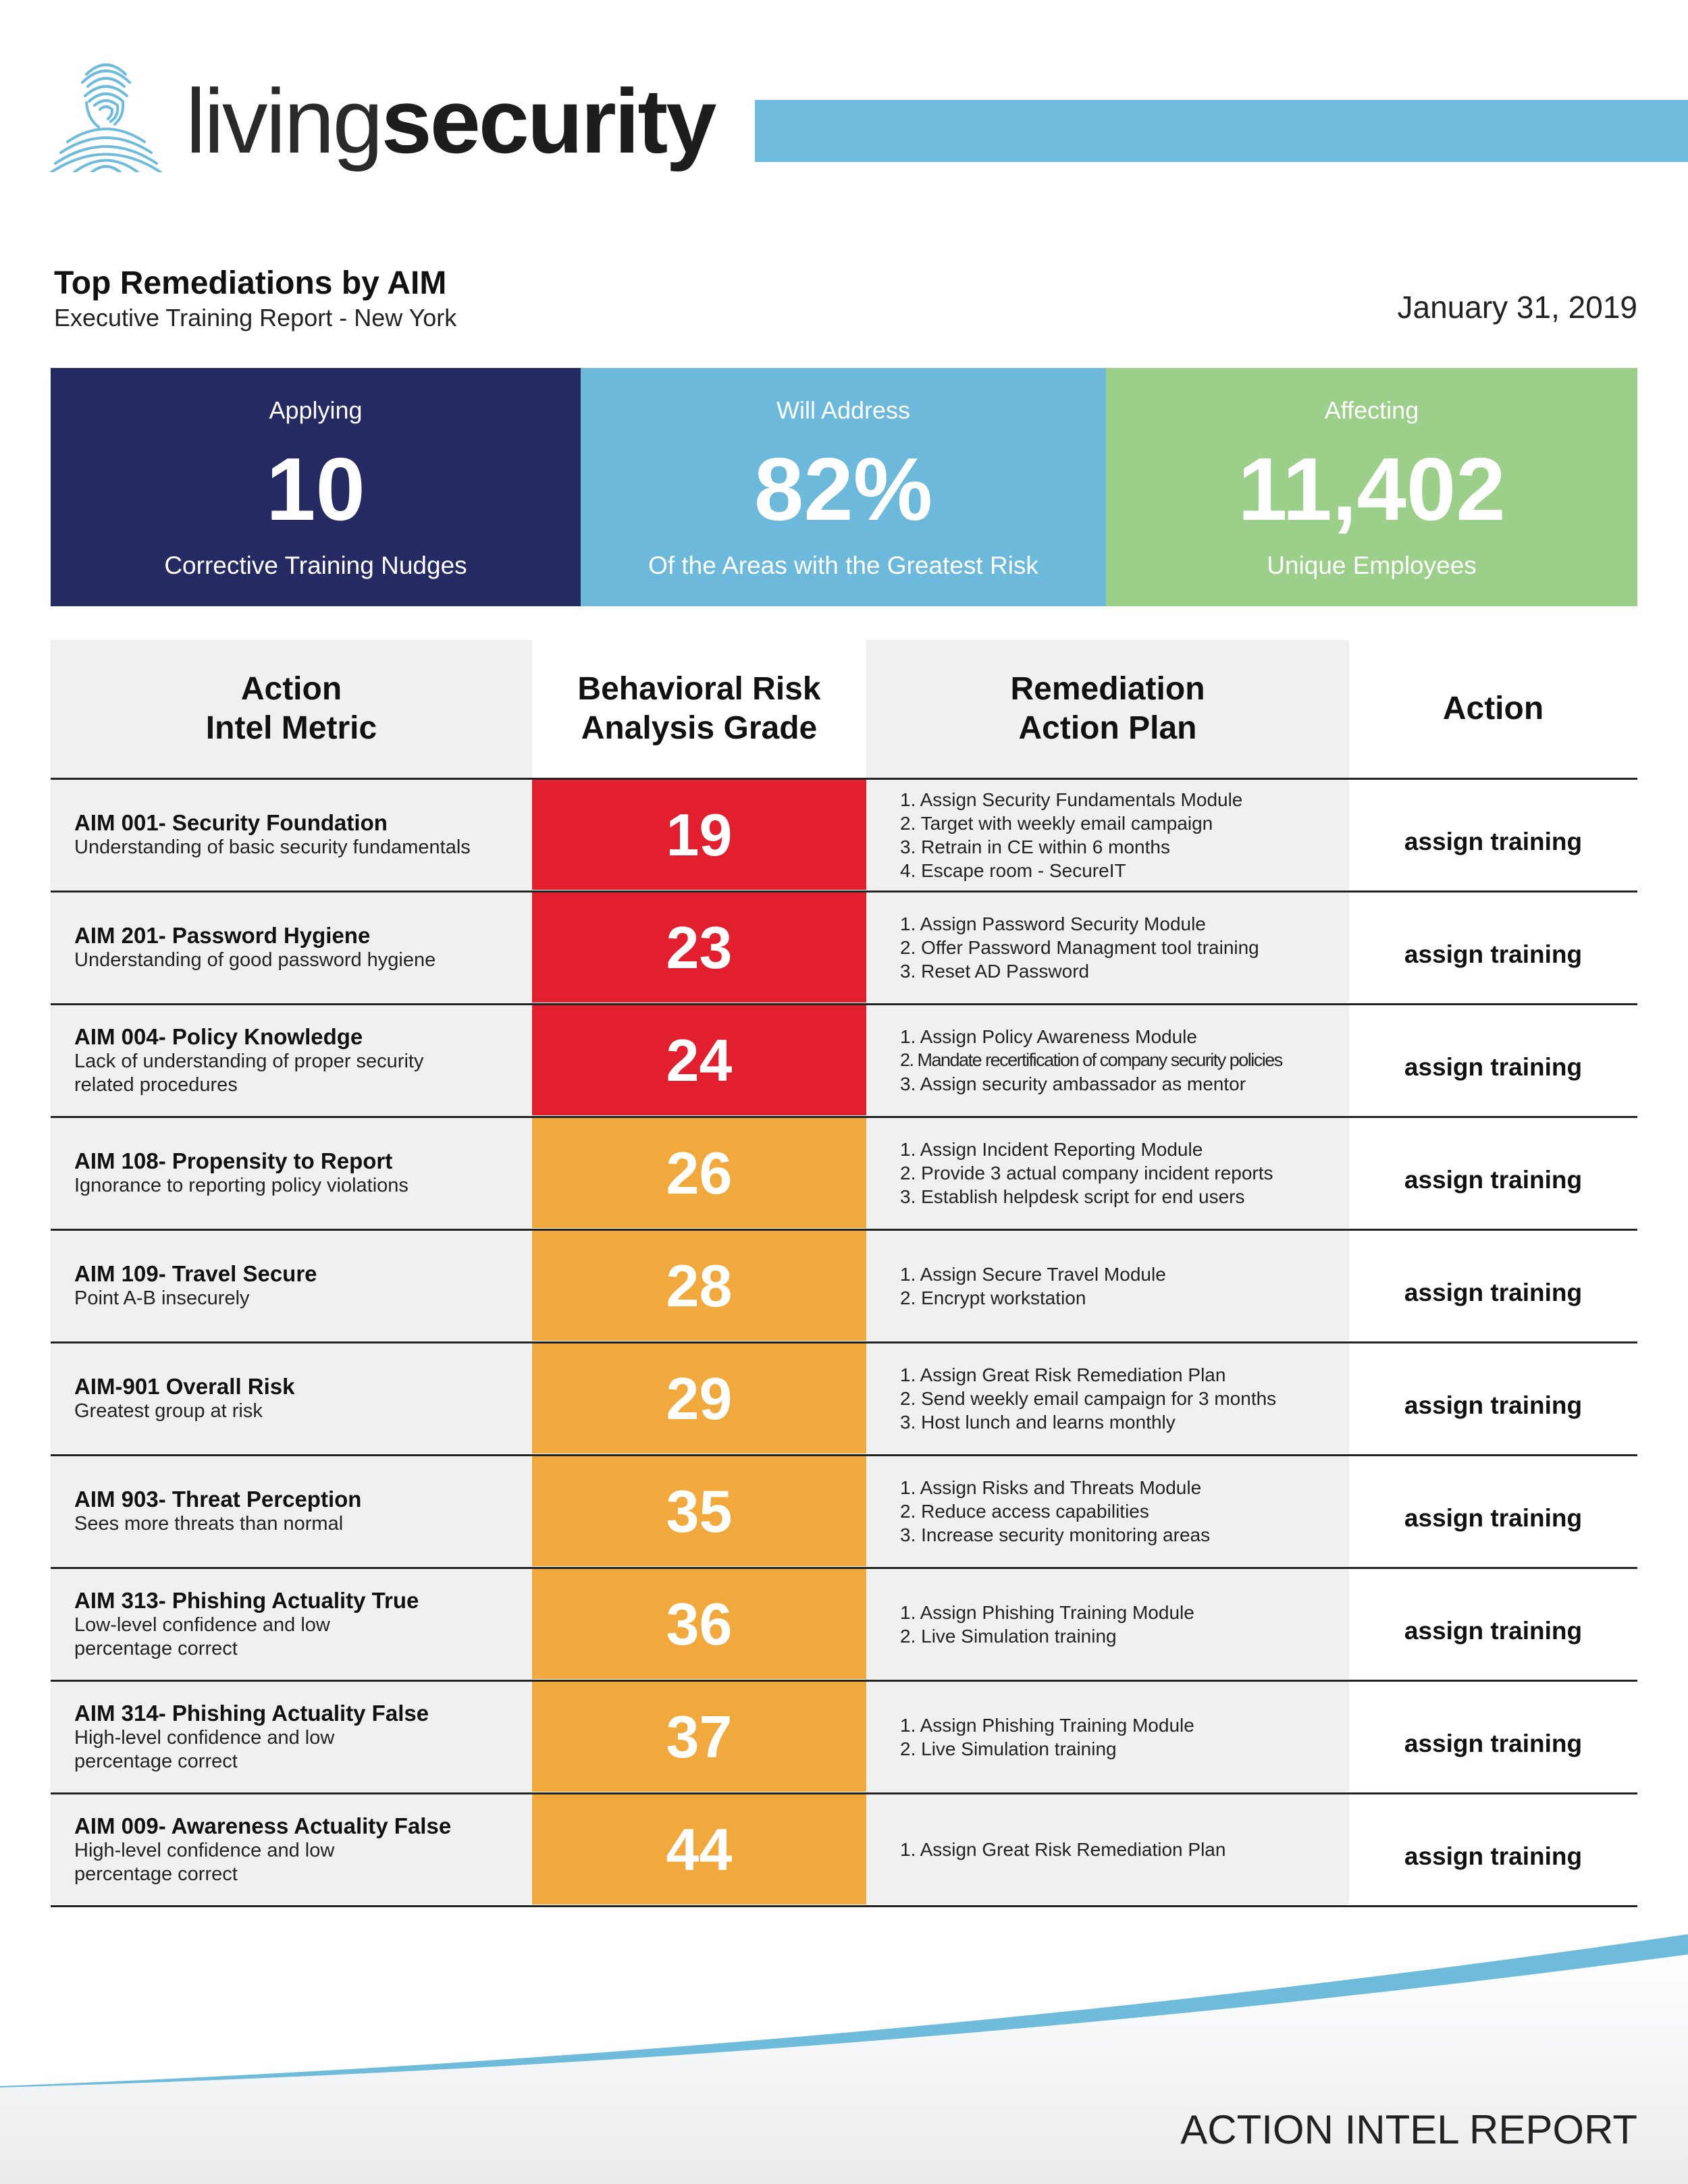 Image resolution: width=1688 pixels, height=2184 pixels. Describe the element at coordinates (699, 1849) in the screenshot. I see `risk-grade-cell: 44` at that location.